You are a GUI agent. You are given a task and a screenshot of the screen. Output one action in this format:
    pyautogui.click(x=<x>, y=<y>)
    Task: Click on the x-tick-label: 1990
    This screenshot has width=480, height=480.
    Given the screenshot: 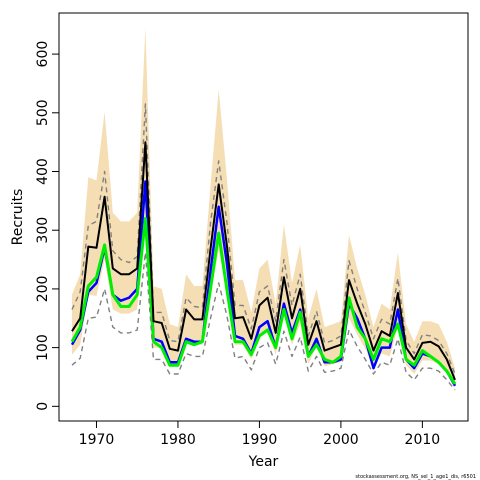 What is the action you would take?
    pyautogui.click(x=260, y=440)
    